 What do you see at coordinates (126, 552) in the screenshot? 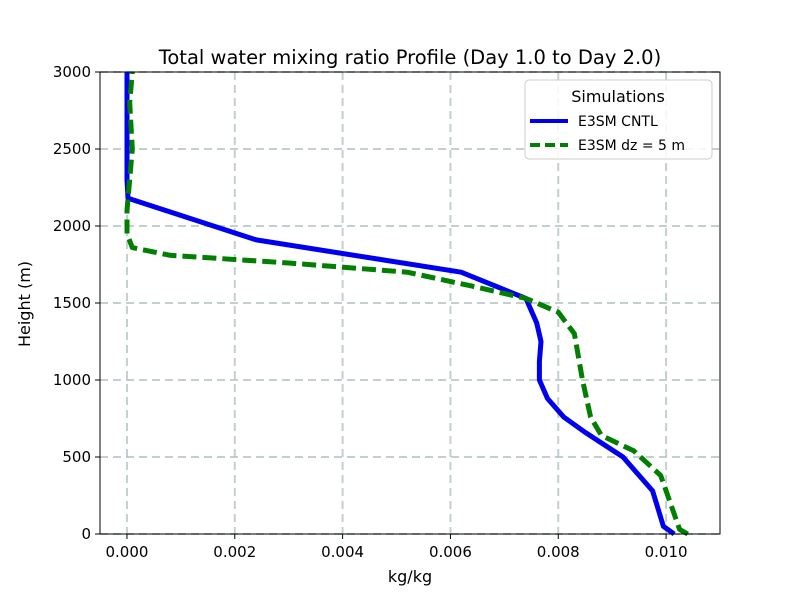
I see `x-tick-label: 0.000` at bounding box center [126, 552].